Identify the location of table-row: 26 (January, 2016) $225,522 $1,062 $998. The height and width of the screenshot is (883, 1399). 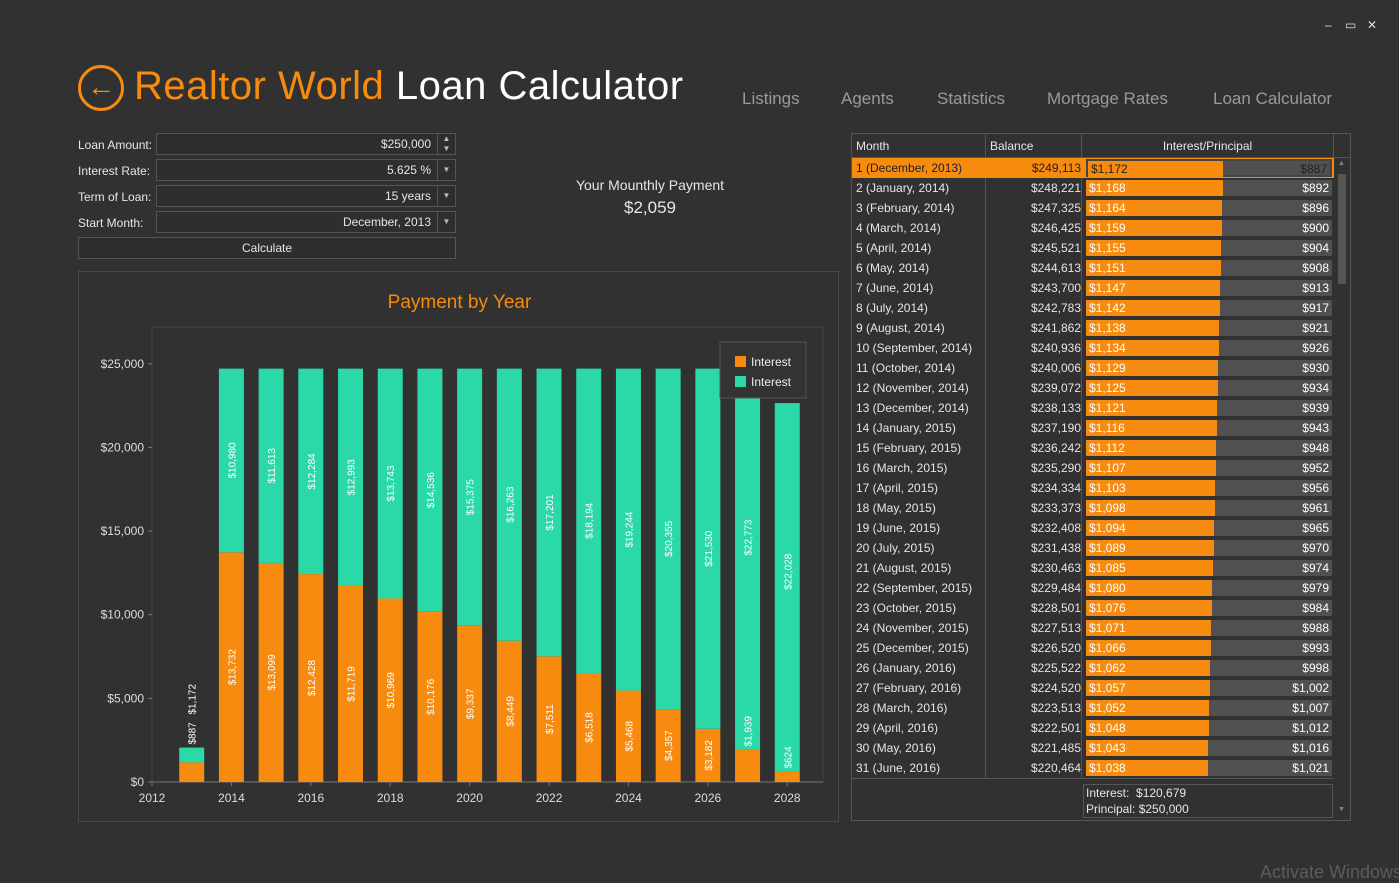
(1093, 668).